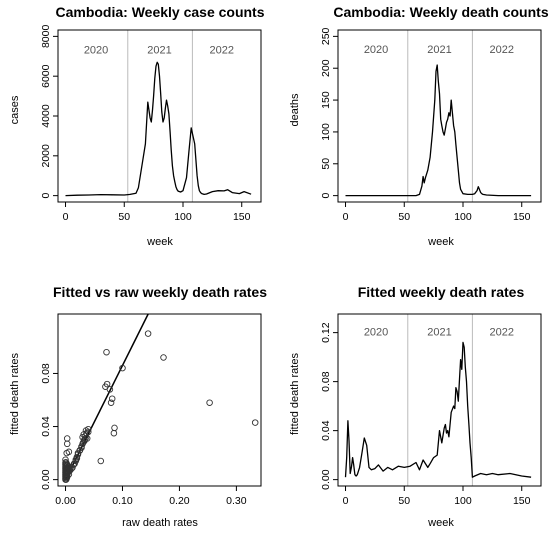  What do you see at coordinates (326, 164) in the screenshot?
I see `y-tick-label: 50` at bounding box center [326, 164].